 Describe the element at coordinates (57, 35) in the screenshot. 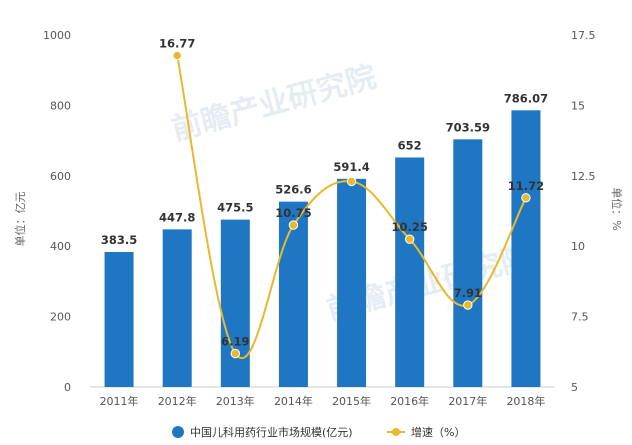

I see `y-left-tick-label: 1000` at that location.